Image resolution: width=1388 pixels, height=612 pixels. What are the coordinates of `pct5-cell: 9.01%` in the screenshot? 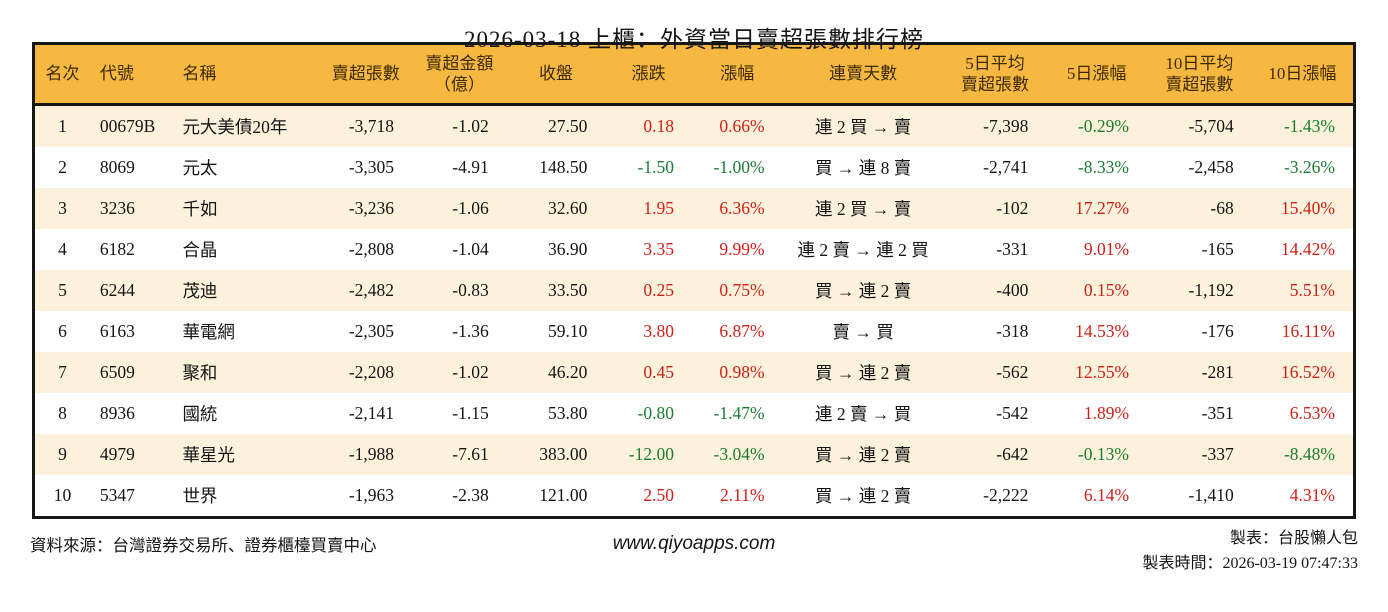 It's located at (1106, 249).